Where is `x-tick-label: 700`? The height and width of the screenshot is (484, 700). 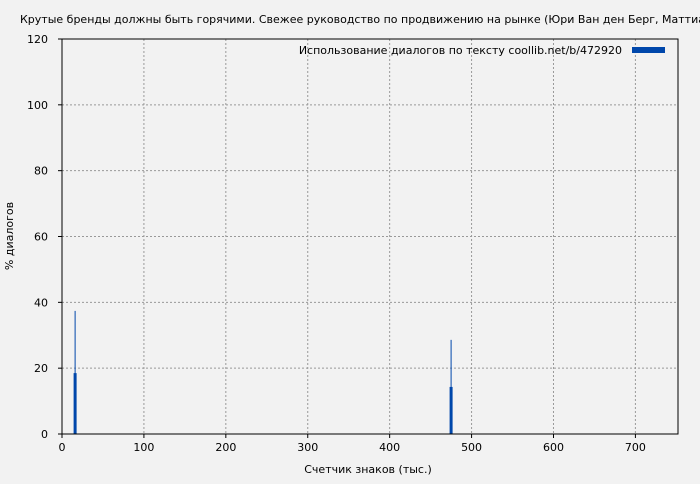 x-tick-label: 700 is located at coordinates (635, 447).